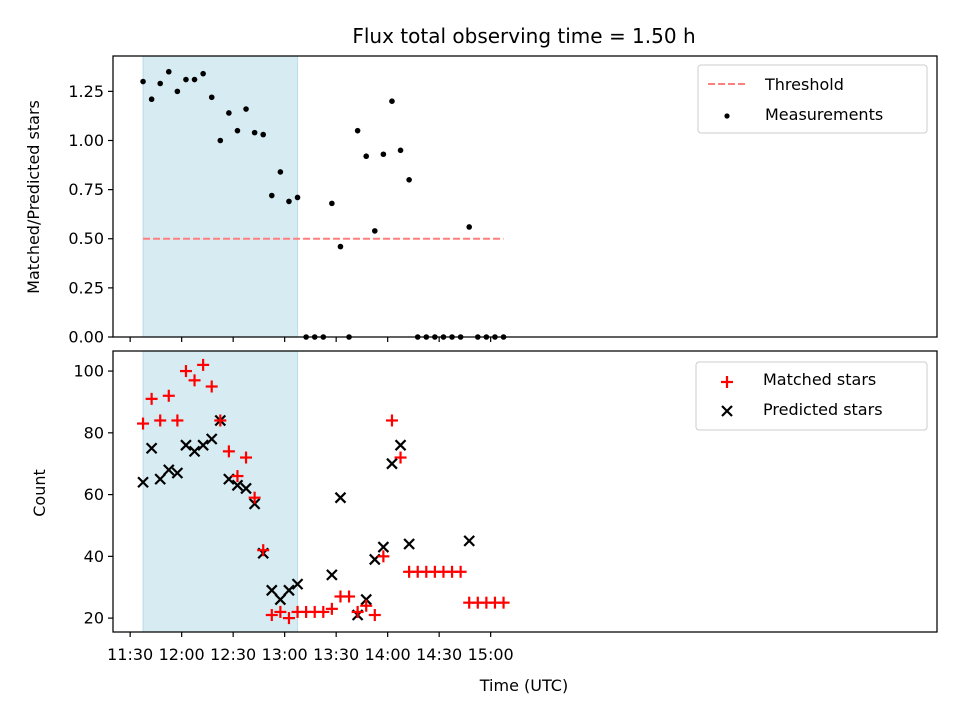 The height and width of the screenshot is (720, 960). I want to click on ratio-y-ticks: 0.00 0.25 0.50 0.75 1.00 1.25, so click(90, 214).